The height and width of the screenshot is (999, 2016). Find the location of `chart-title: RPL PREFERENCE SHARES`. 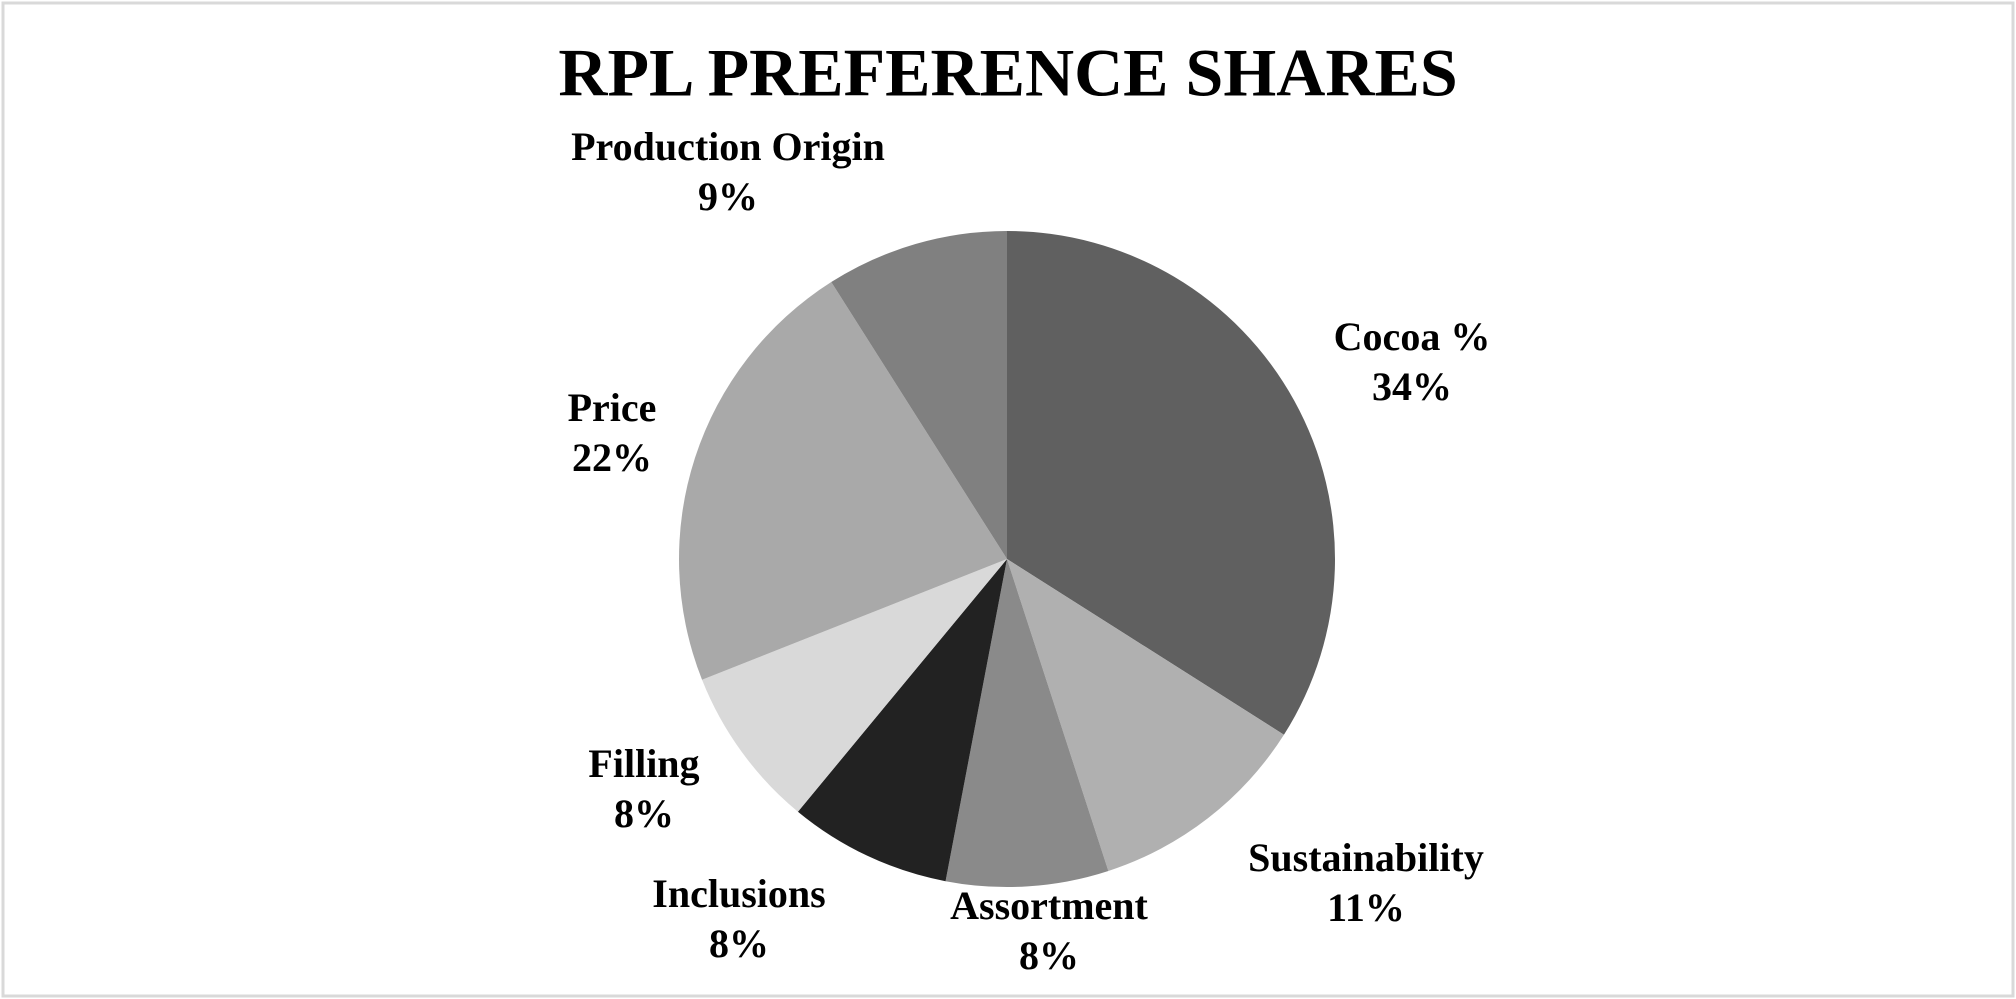

chart-title: RPL PREFERENCE SHARES is located at coordinates (1007, 73).